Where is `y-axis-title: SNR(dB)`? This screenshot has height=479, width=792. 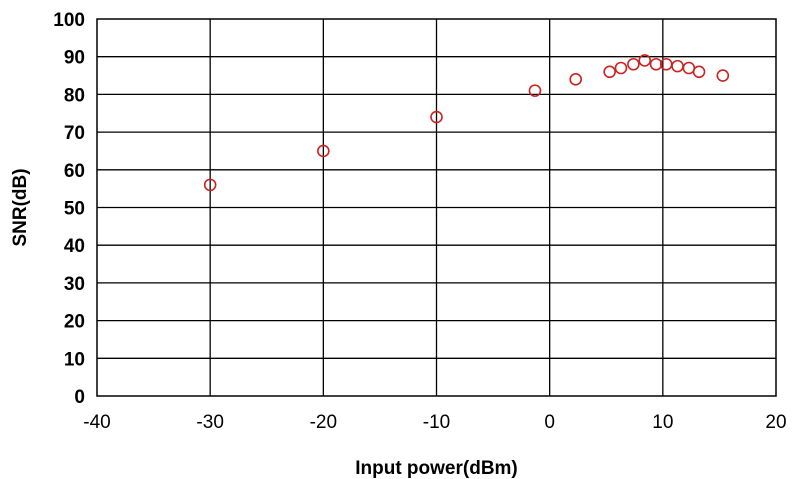
y-axis-title: SNR(dB) is located at coordinates (20, 207).